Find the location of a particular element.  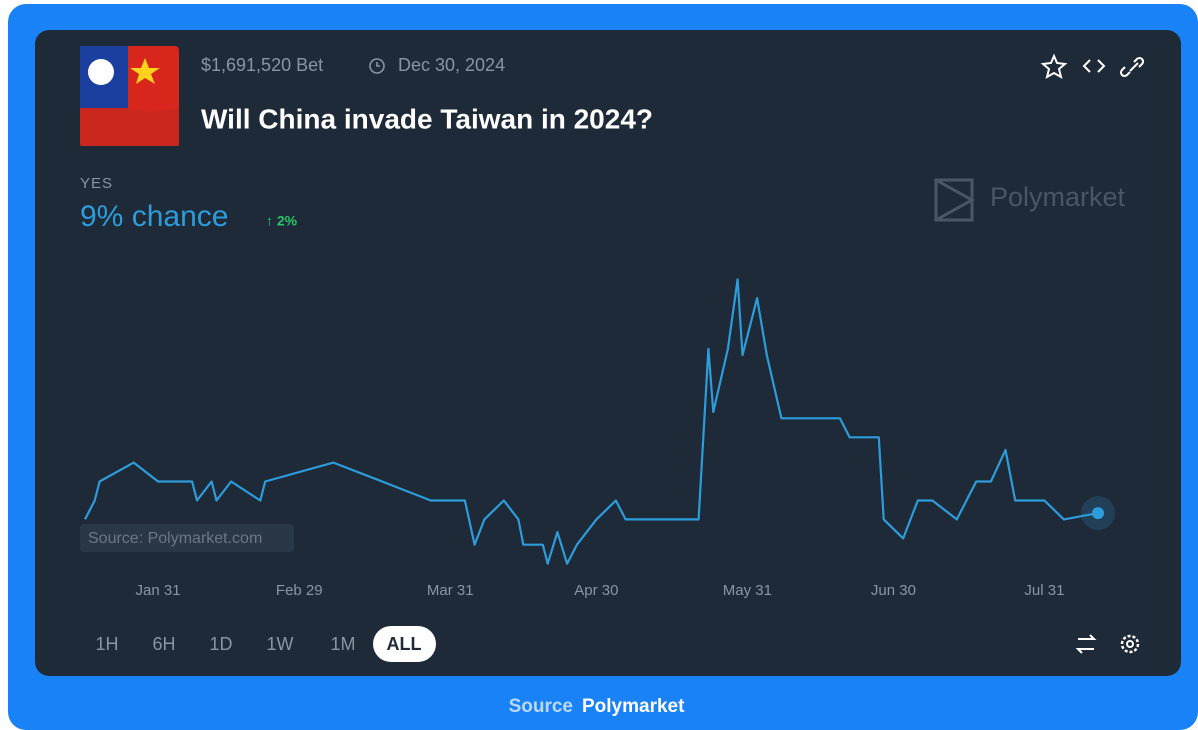

end-point is located at coordinates (1098, 513).